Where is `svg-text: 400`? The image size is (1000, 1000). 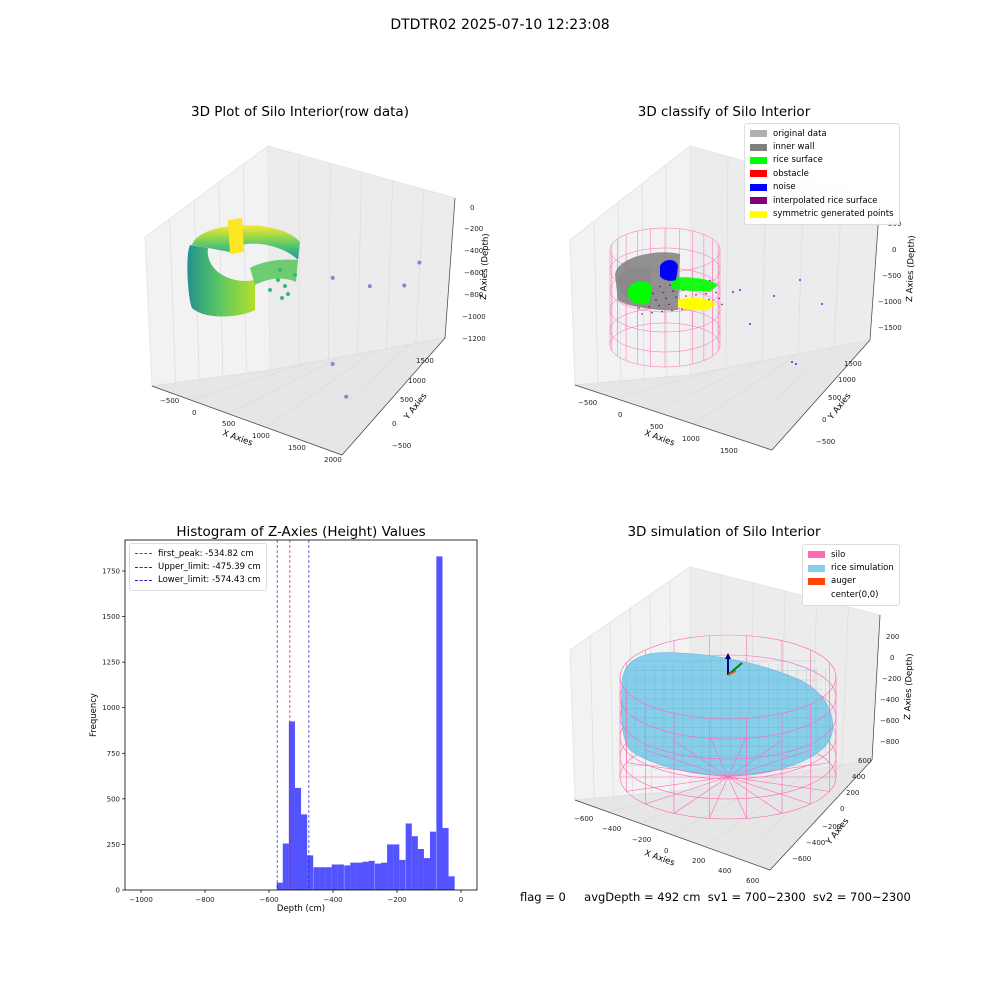 svg-text: 400 is located at coordinates (858, 777).